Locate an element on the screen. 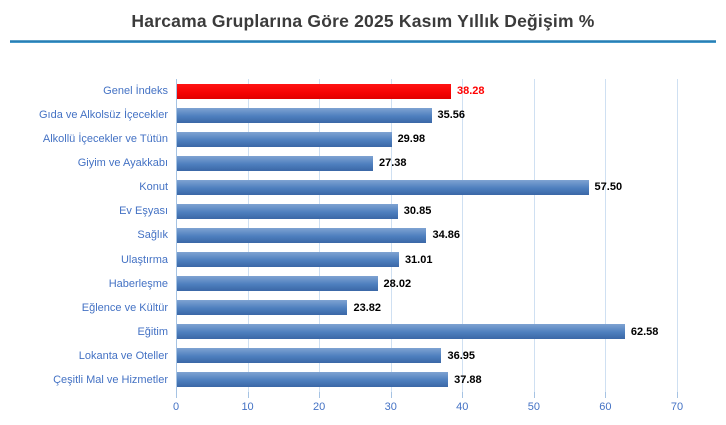 Image resolution: width=726 pixels, height=425 pixels. category-label: Giyim ve Ayakkabı is located at coordinates (122, 163).